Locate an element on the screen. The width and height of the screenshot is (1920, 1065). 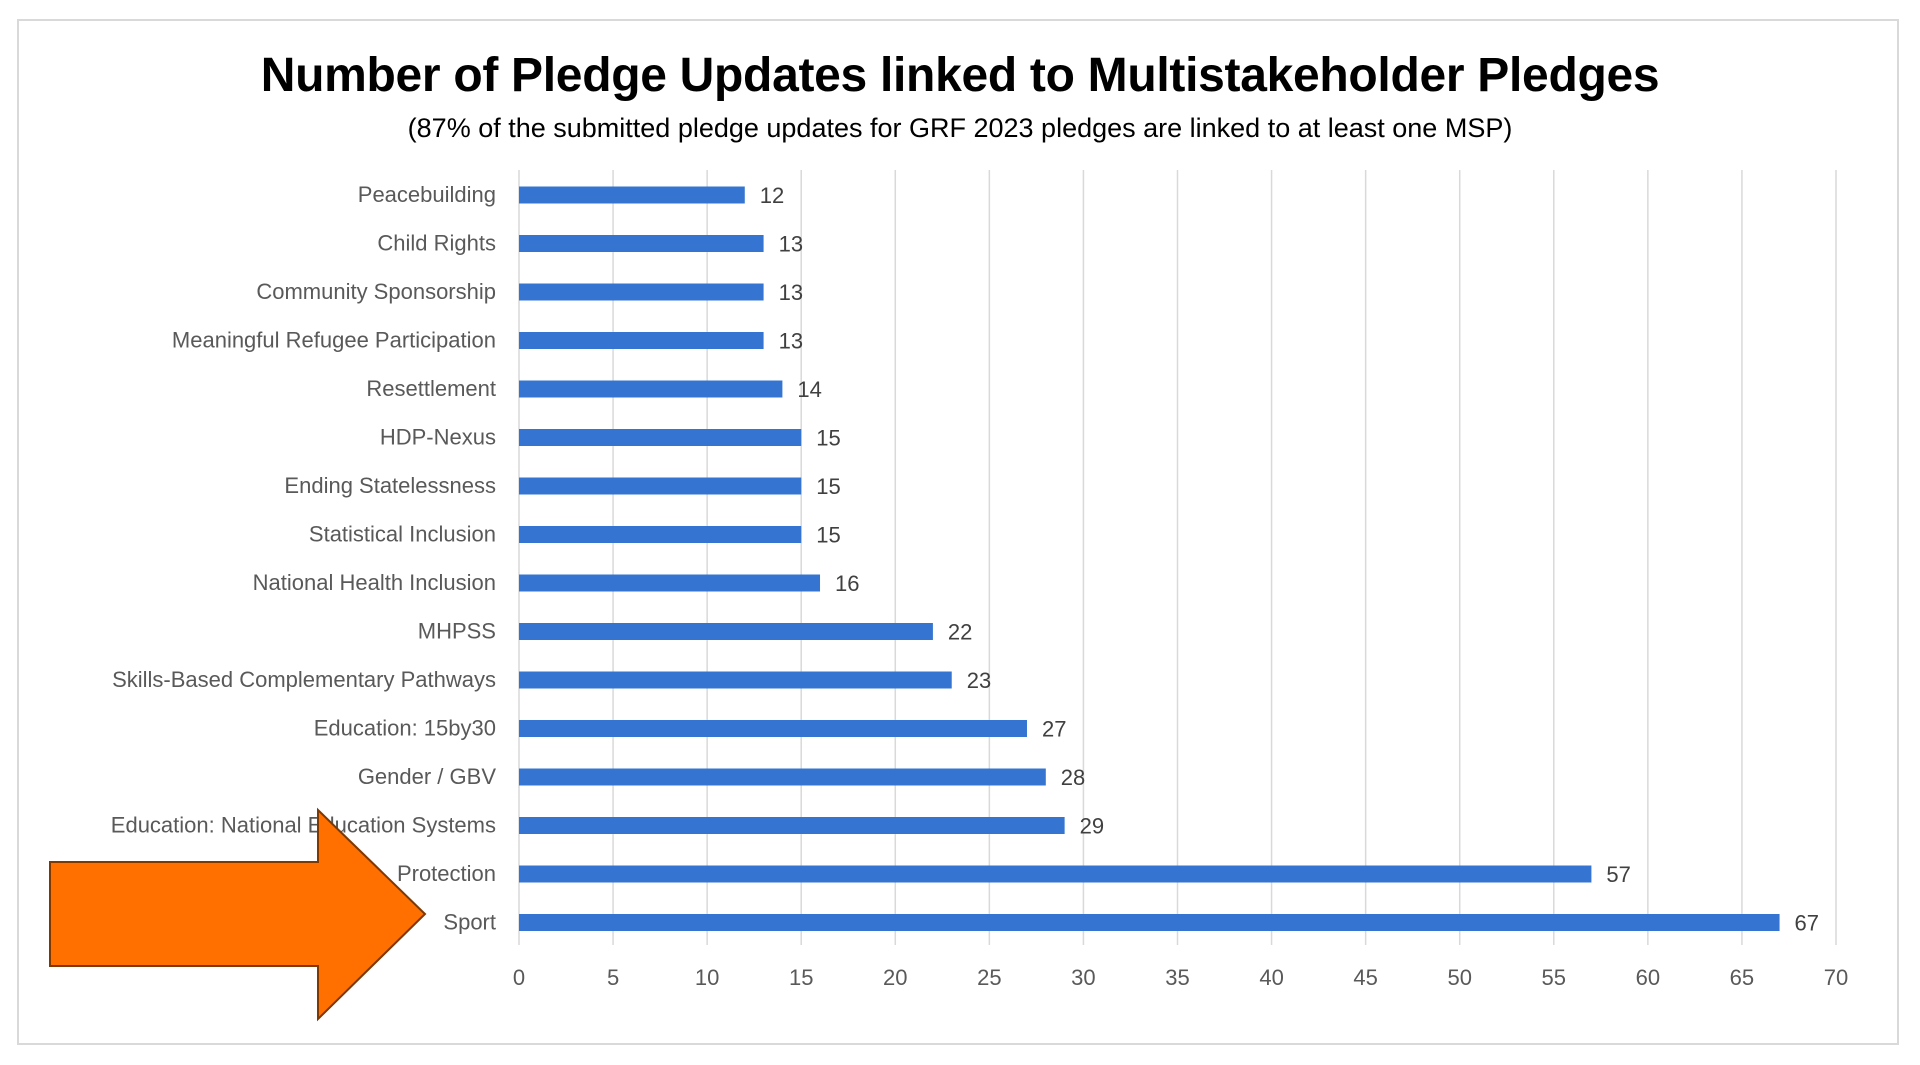
category-label: Gender / GBV is located at coordinates (427, 776).